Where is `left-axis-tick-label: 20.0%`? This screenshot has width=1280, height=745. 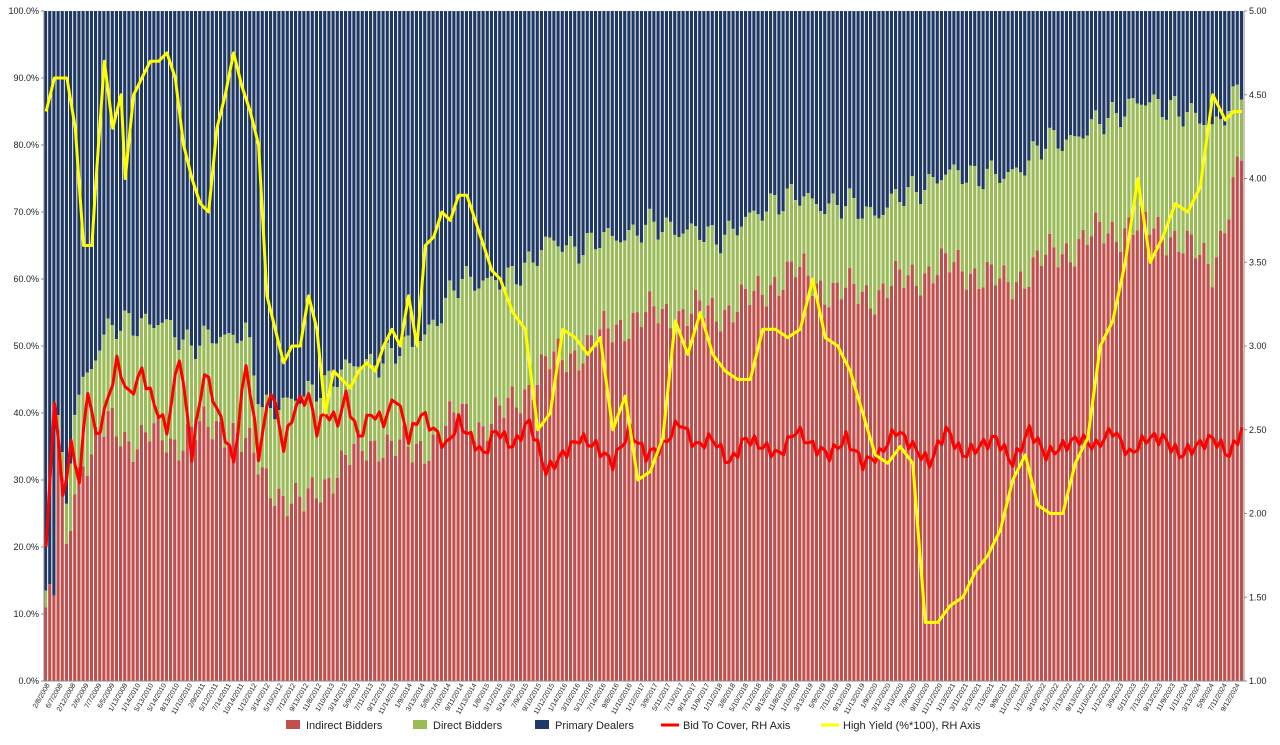
left-axis-tick-label: 20.0% is located at coordinates (26, 547).